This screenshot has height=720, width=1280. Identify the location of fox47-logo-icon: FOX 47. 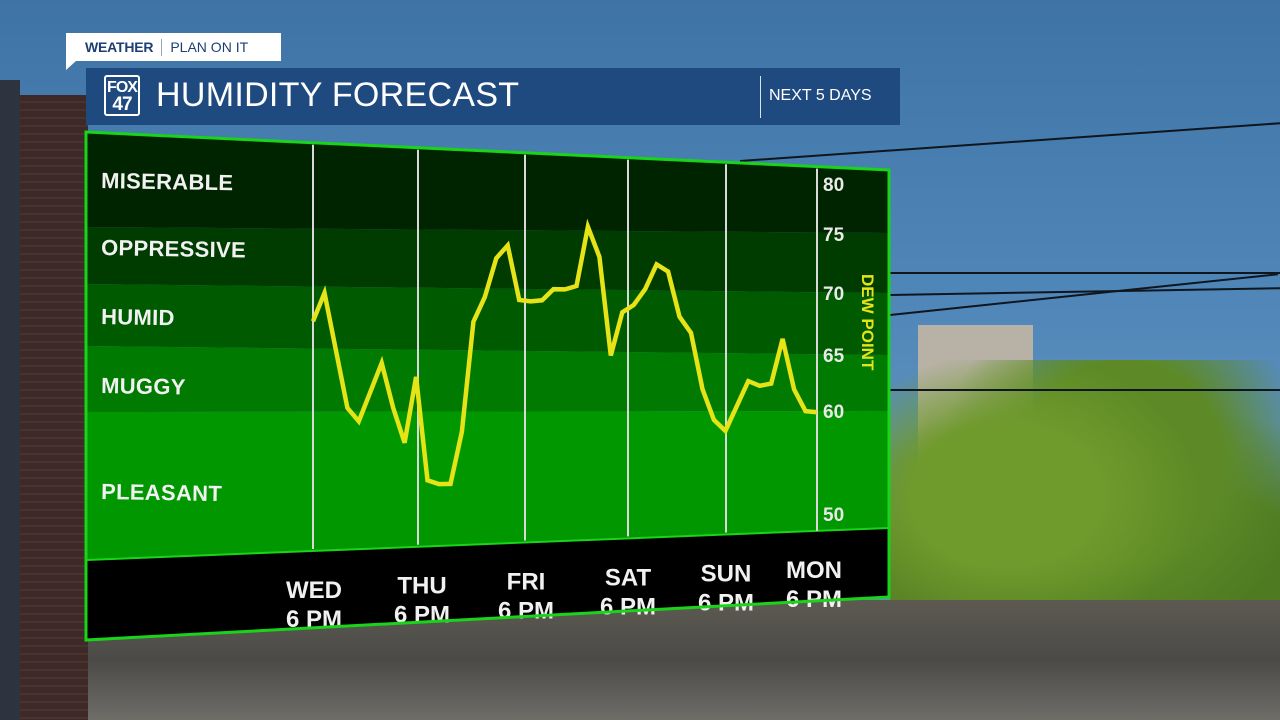
(122, 95).